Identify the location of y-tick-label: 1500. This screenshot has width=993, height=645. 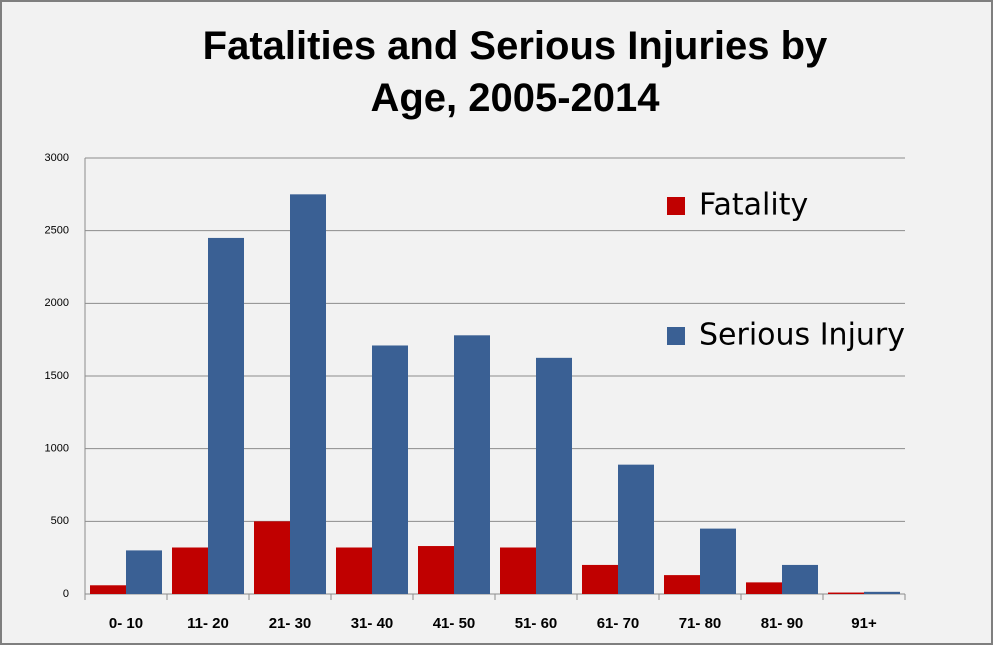
(57, 376).